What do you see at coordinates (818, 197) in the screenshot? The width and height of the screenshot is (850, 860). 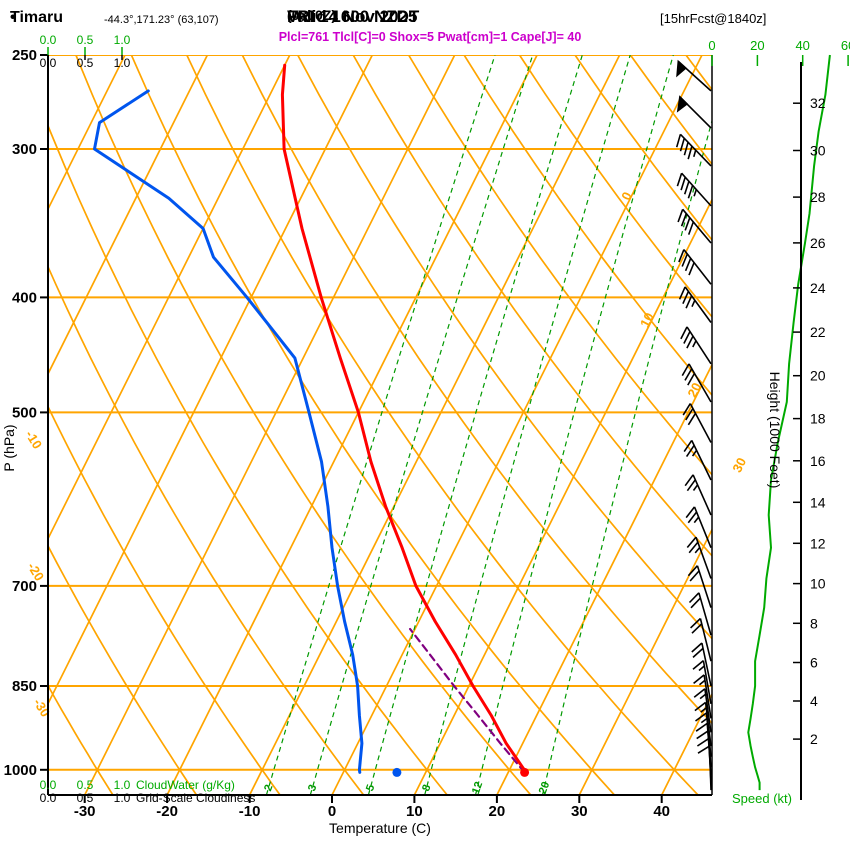 I see `svg-text: 28` at bounding box center [818, 197].